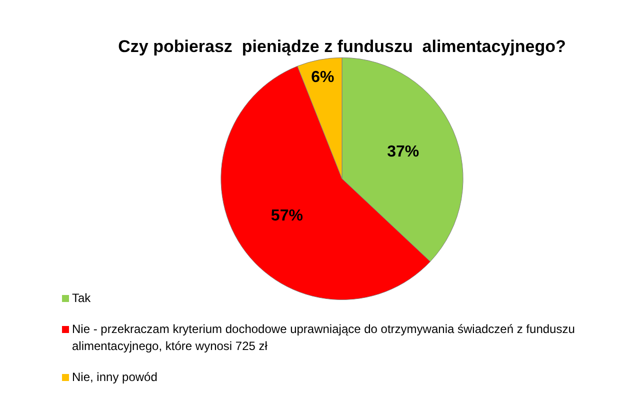  What do you see at coordinates (403, 152) in the screenshot?
I see `data-label: 37%` at bounding box center [403, 152].